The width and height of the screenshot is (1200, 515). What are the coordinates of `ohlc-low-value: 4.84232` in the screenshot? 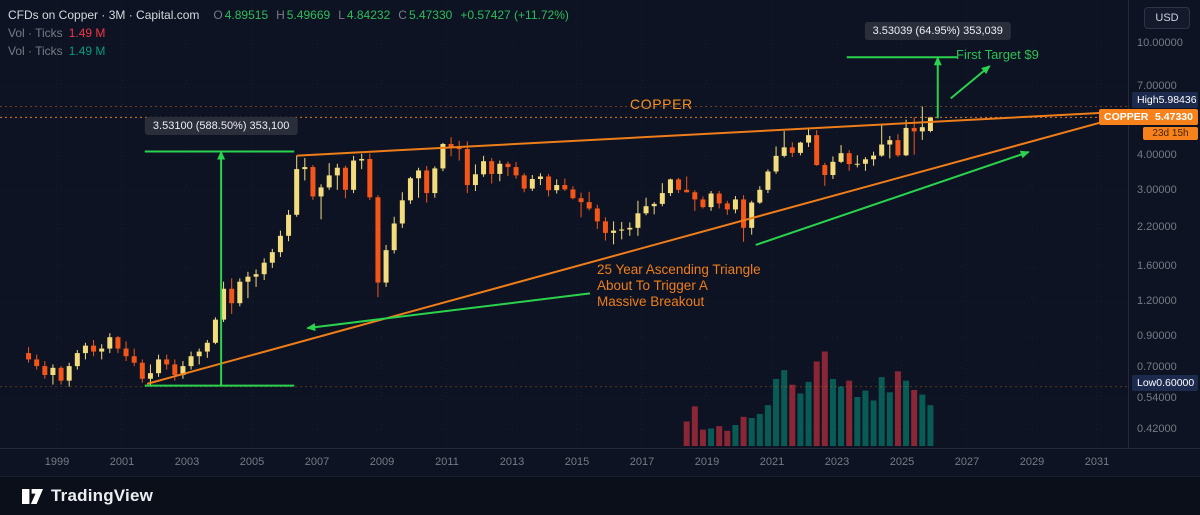 It's located at (368, 15).